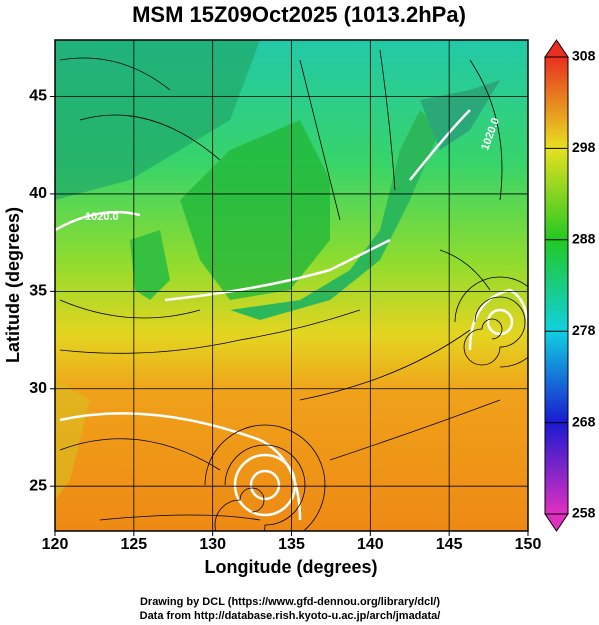 This screenshot has height=625, width=599. I want to click on colorbar-tick-label: 298, so click(584, 147).